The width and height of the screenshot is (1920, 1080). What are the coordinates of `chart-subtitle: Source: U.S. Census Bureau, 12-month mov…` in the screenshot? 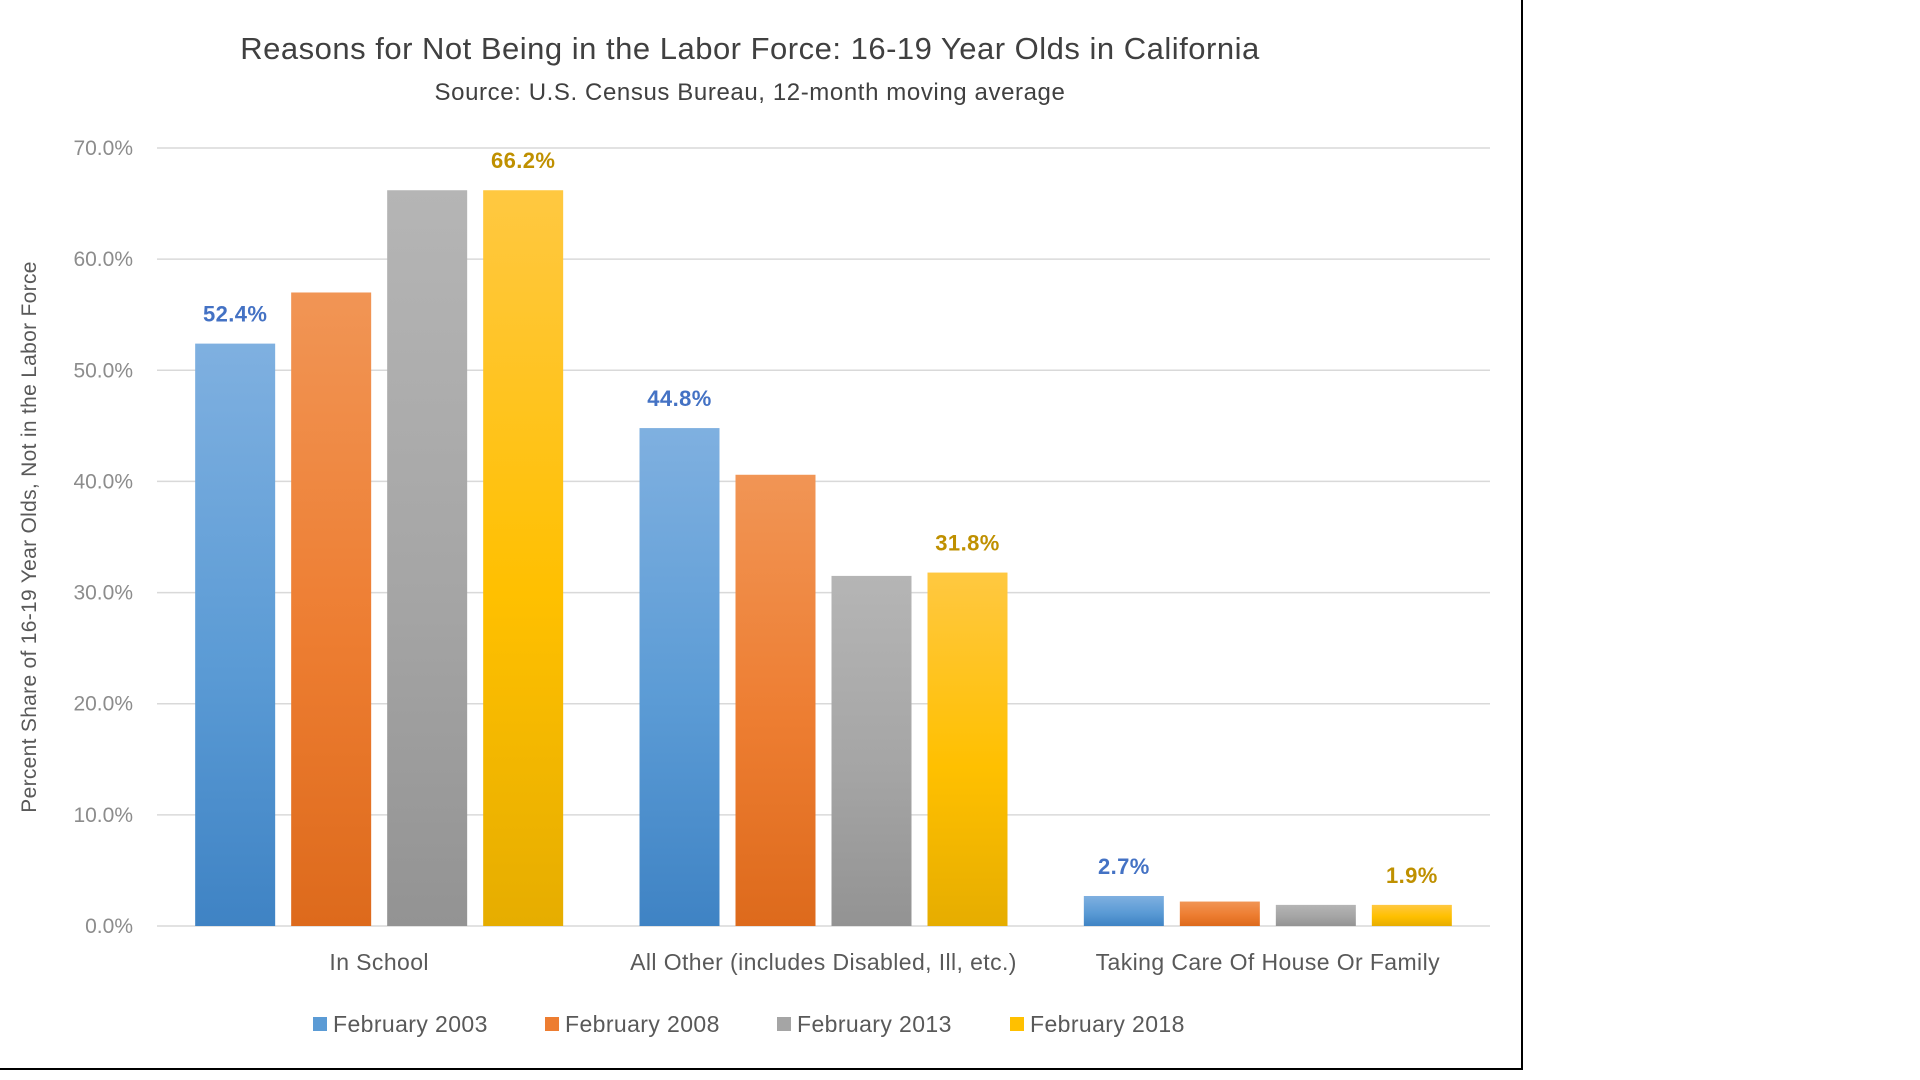 It's located at (750, 92).